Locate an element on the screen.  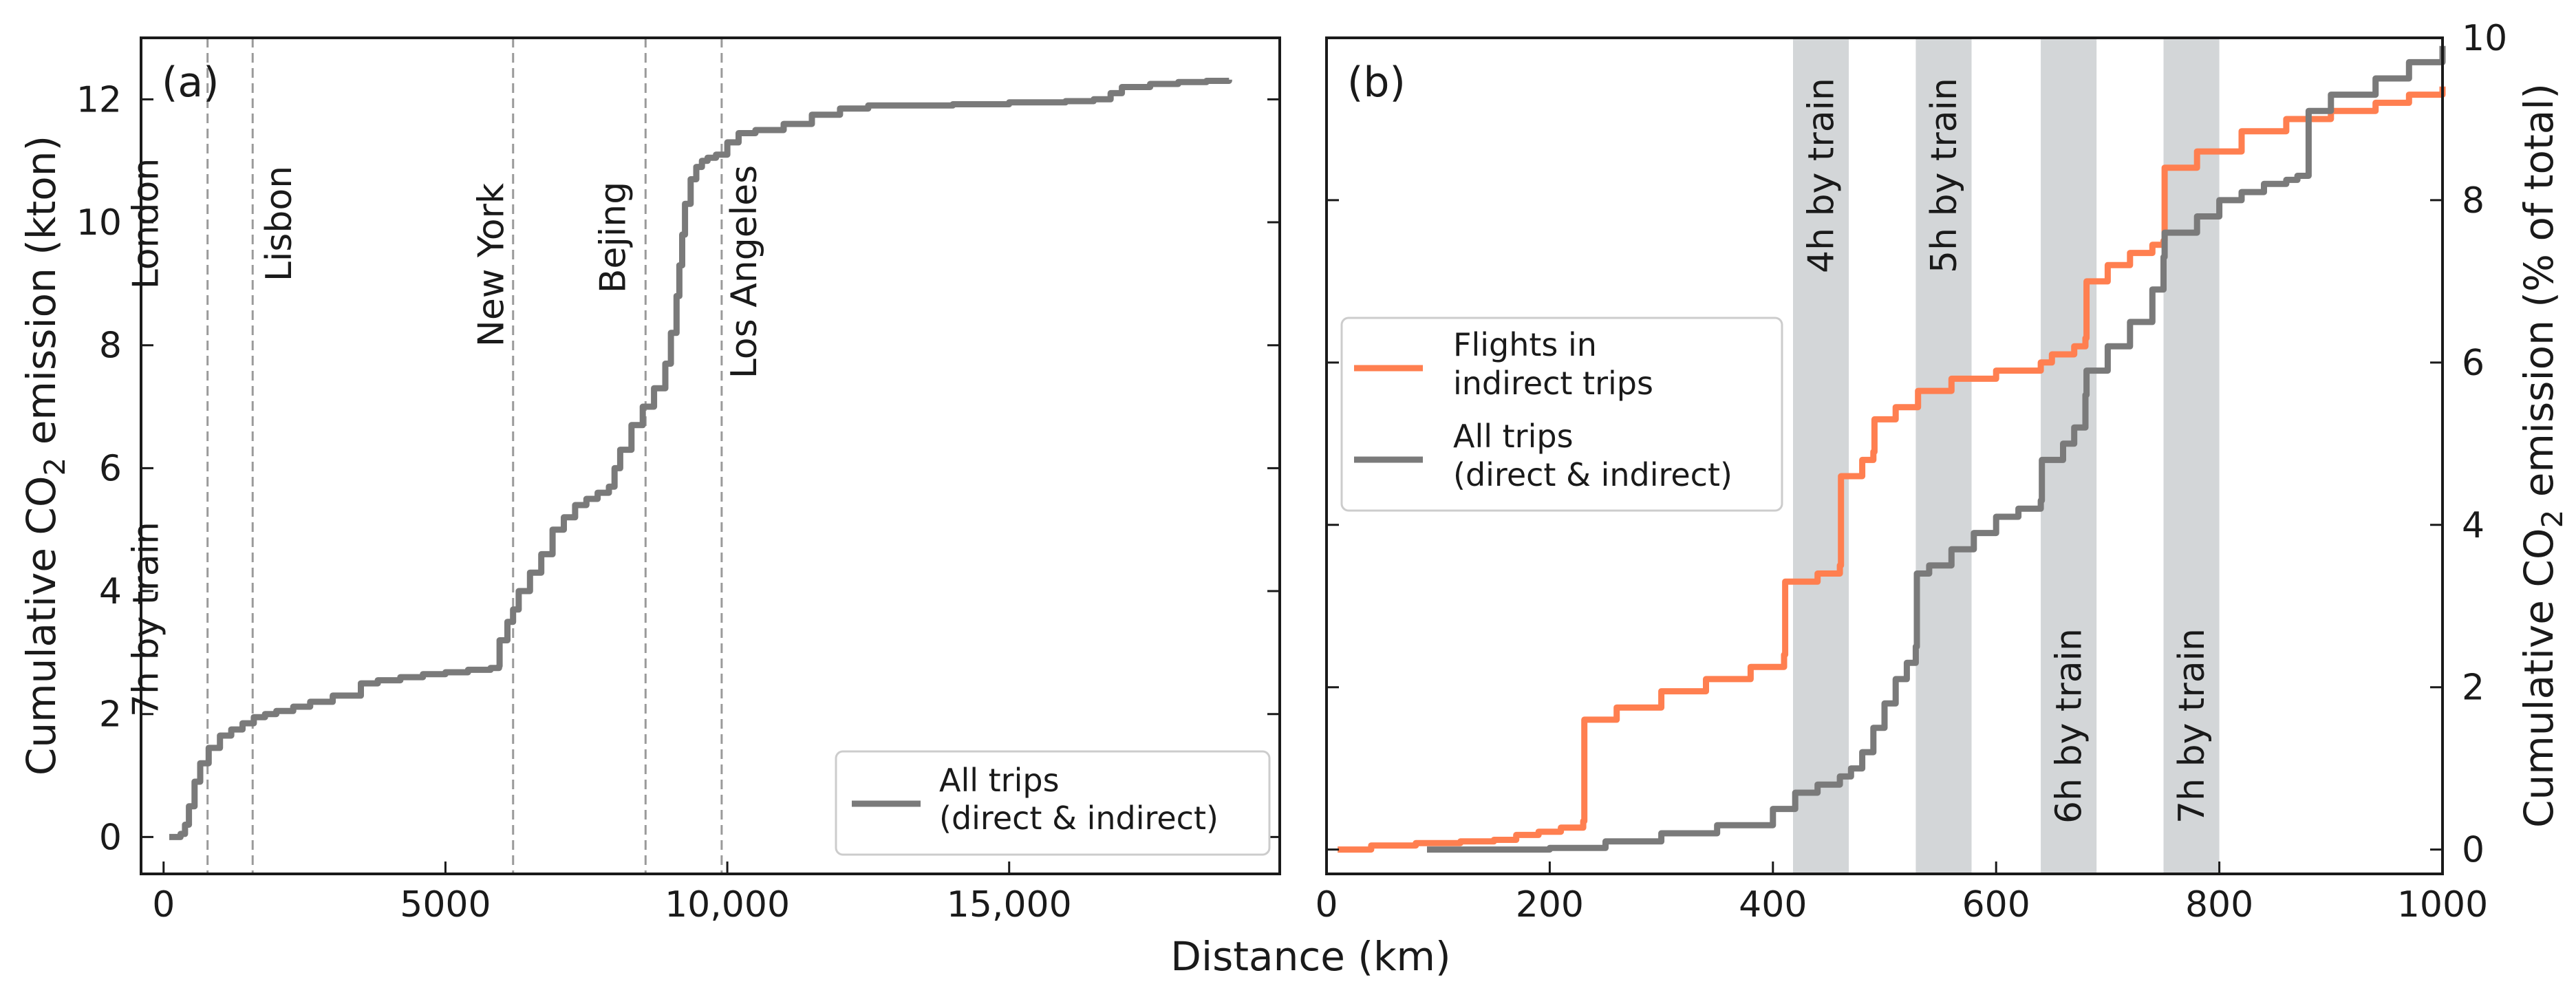
a-y-tick-label: 12 is located at coordinates (99, 99).